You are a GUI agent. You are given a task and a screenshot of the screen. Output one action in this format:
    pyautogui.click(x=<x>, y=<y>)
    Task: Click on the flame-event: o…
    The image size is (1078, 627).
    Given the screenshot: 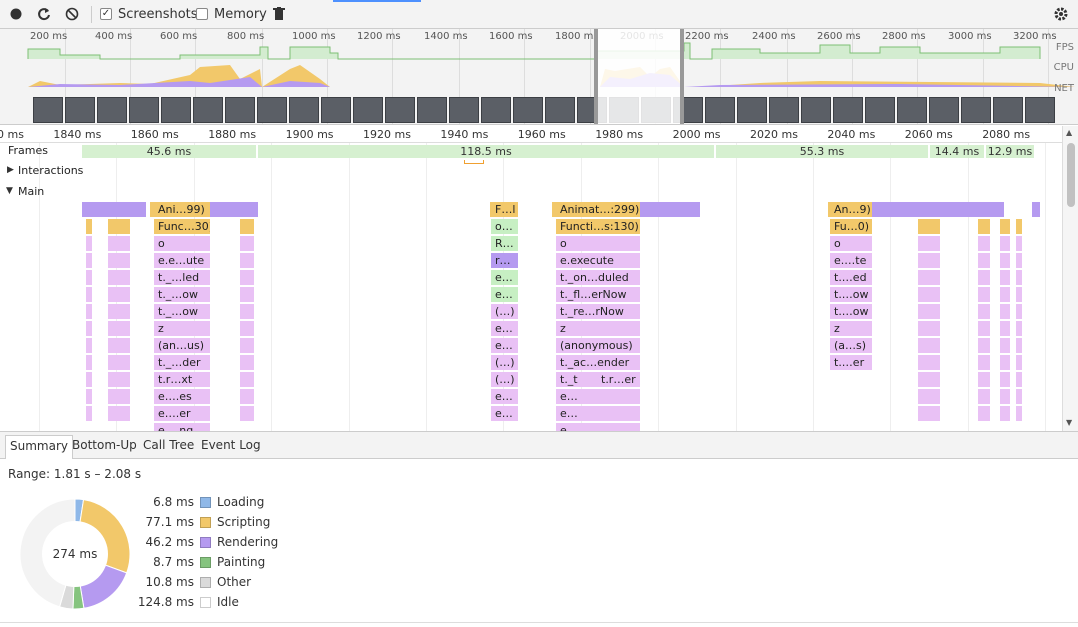 What is the action you would take?
    pyautogui.click(x=504, y=226)
    